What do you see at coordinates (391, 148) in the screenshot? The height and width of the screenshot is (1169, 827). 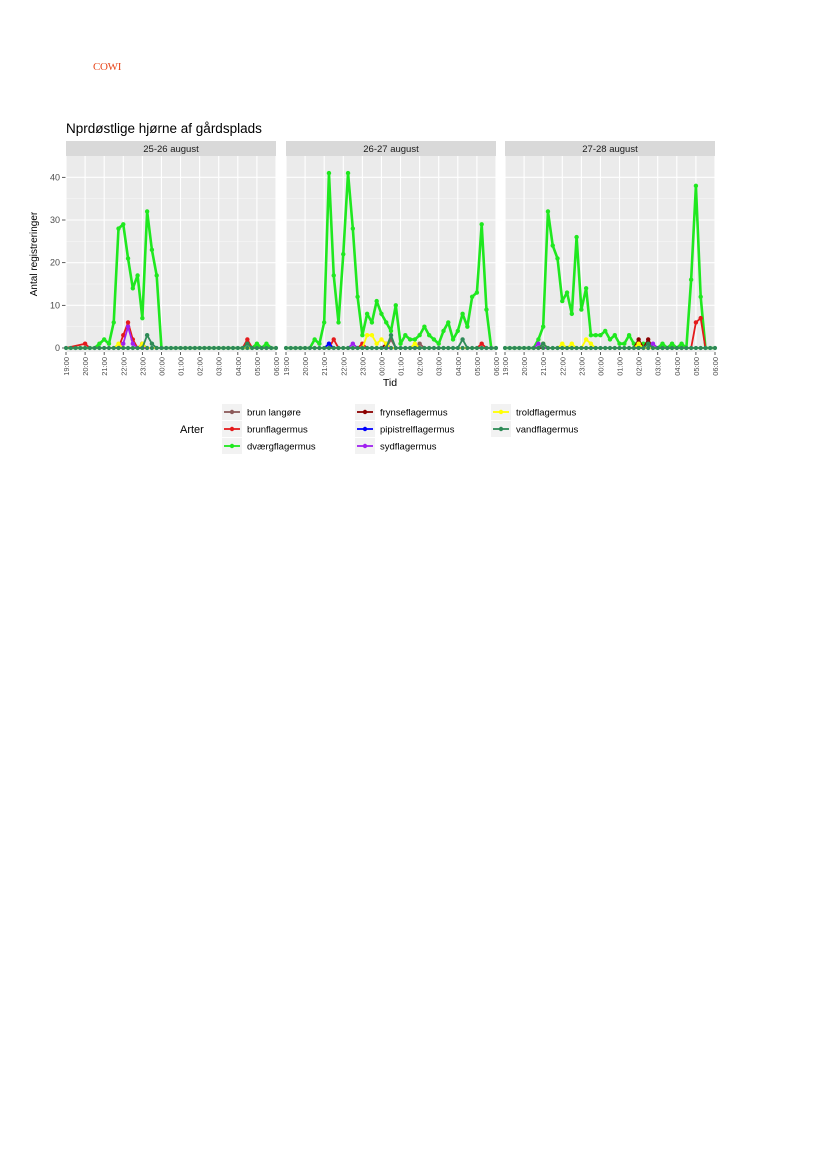 I see `facet-strip` at bounding box center [391, 148].